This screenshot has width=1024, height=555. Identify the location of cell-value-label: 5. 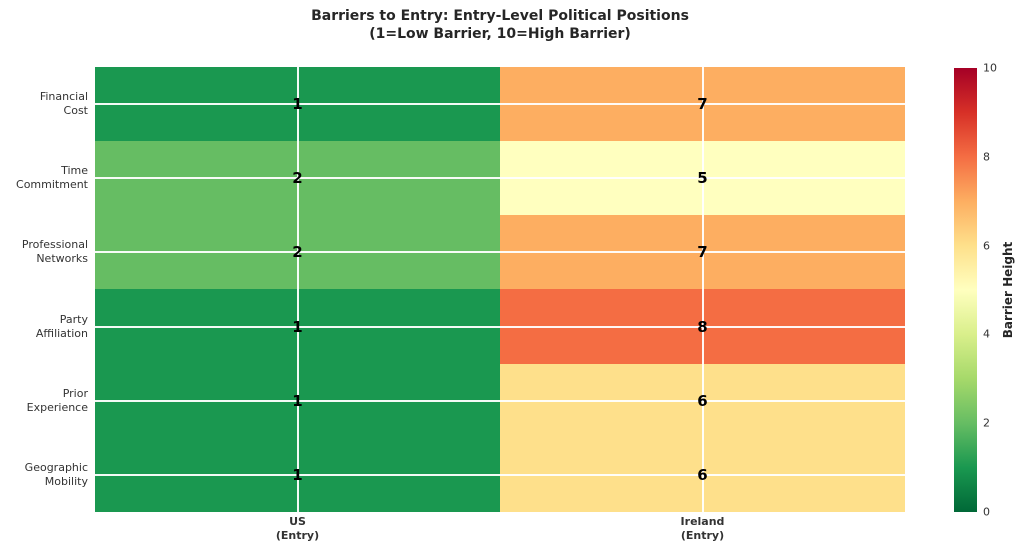
(702, 178).